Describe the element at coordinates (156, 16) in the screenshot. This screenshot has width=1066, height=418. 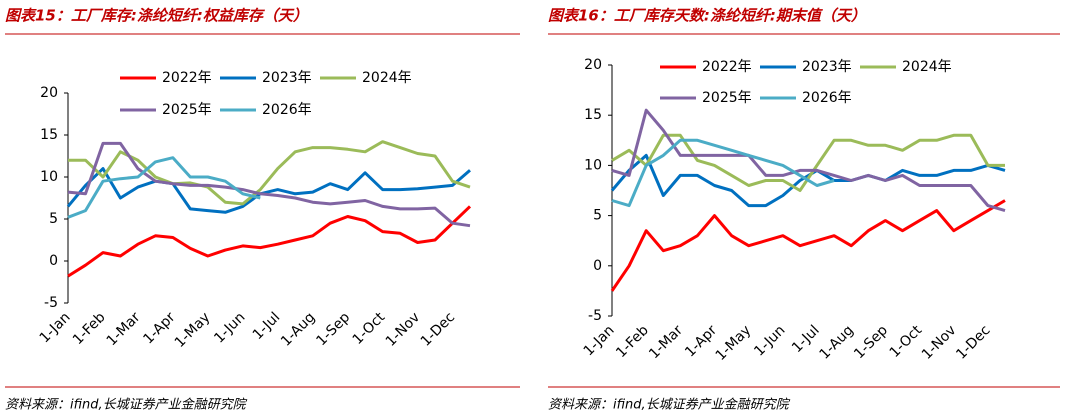
I see `chart-title: 图表15：工厂库存:涤纶短纤:权益库存（天）` at that location.